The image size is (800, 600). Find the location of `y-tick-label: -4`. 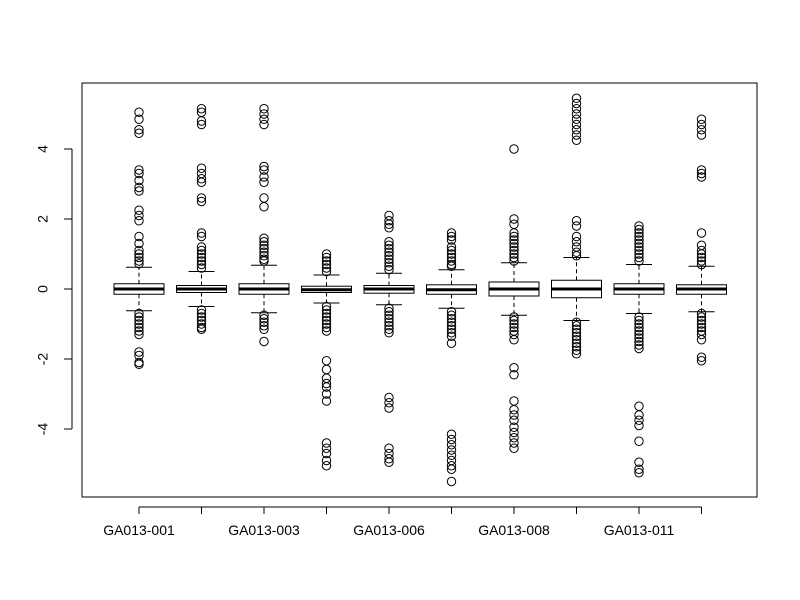

y-tick-label: -4 is located at coordinates (43, 429).